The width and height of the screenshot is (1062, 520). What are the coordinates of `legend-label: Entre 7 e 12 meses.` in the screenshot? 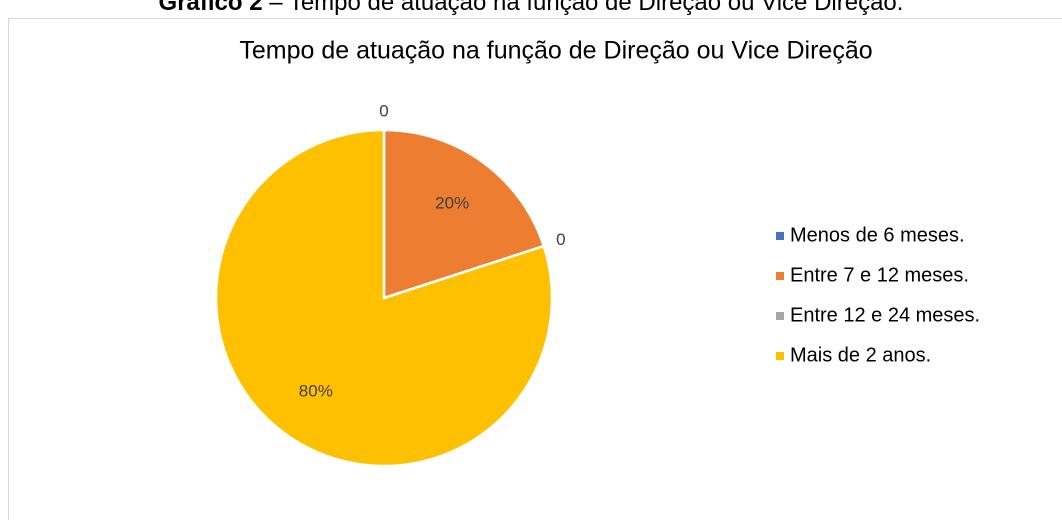 It's located at (879, 275).